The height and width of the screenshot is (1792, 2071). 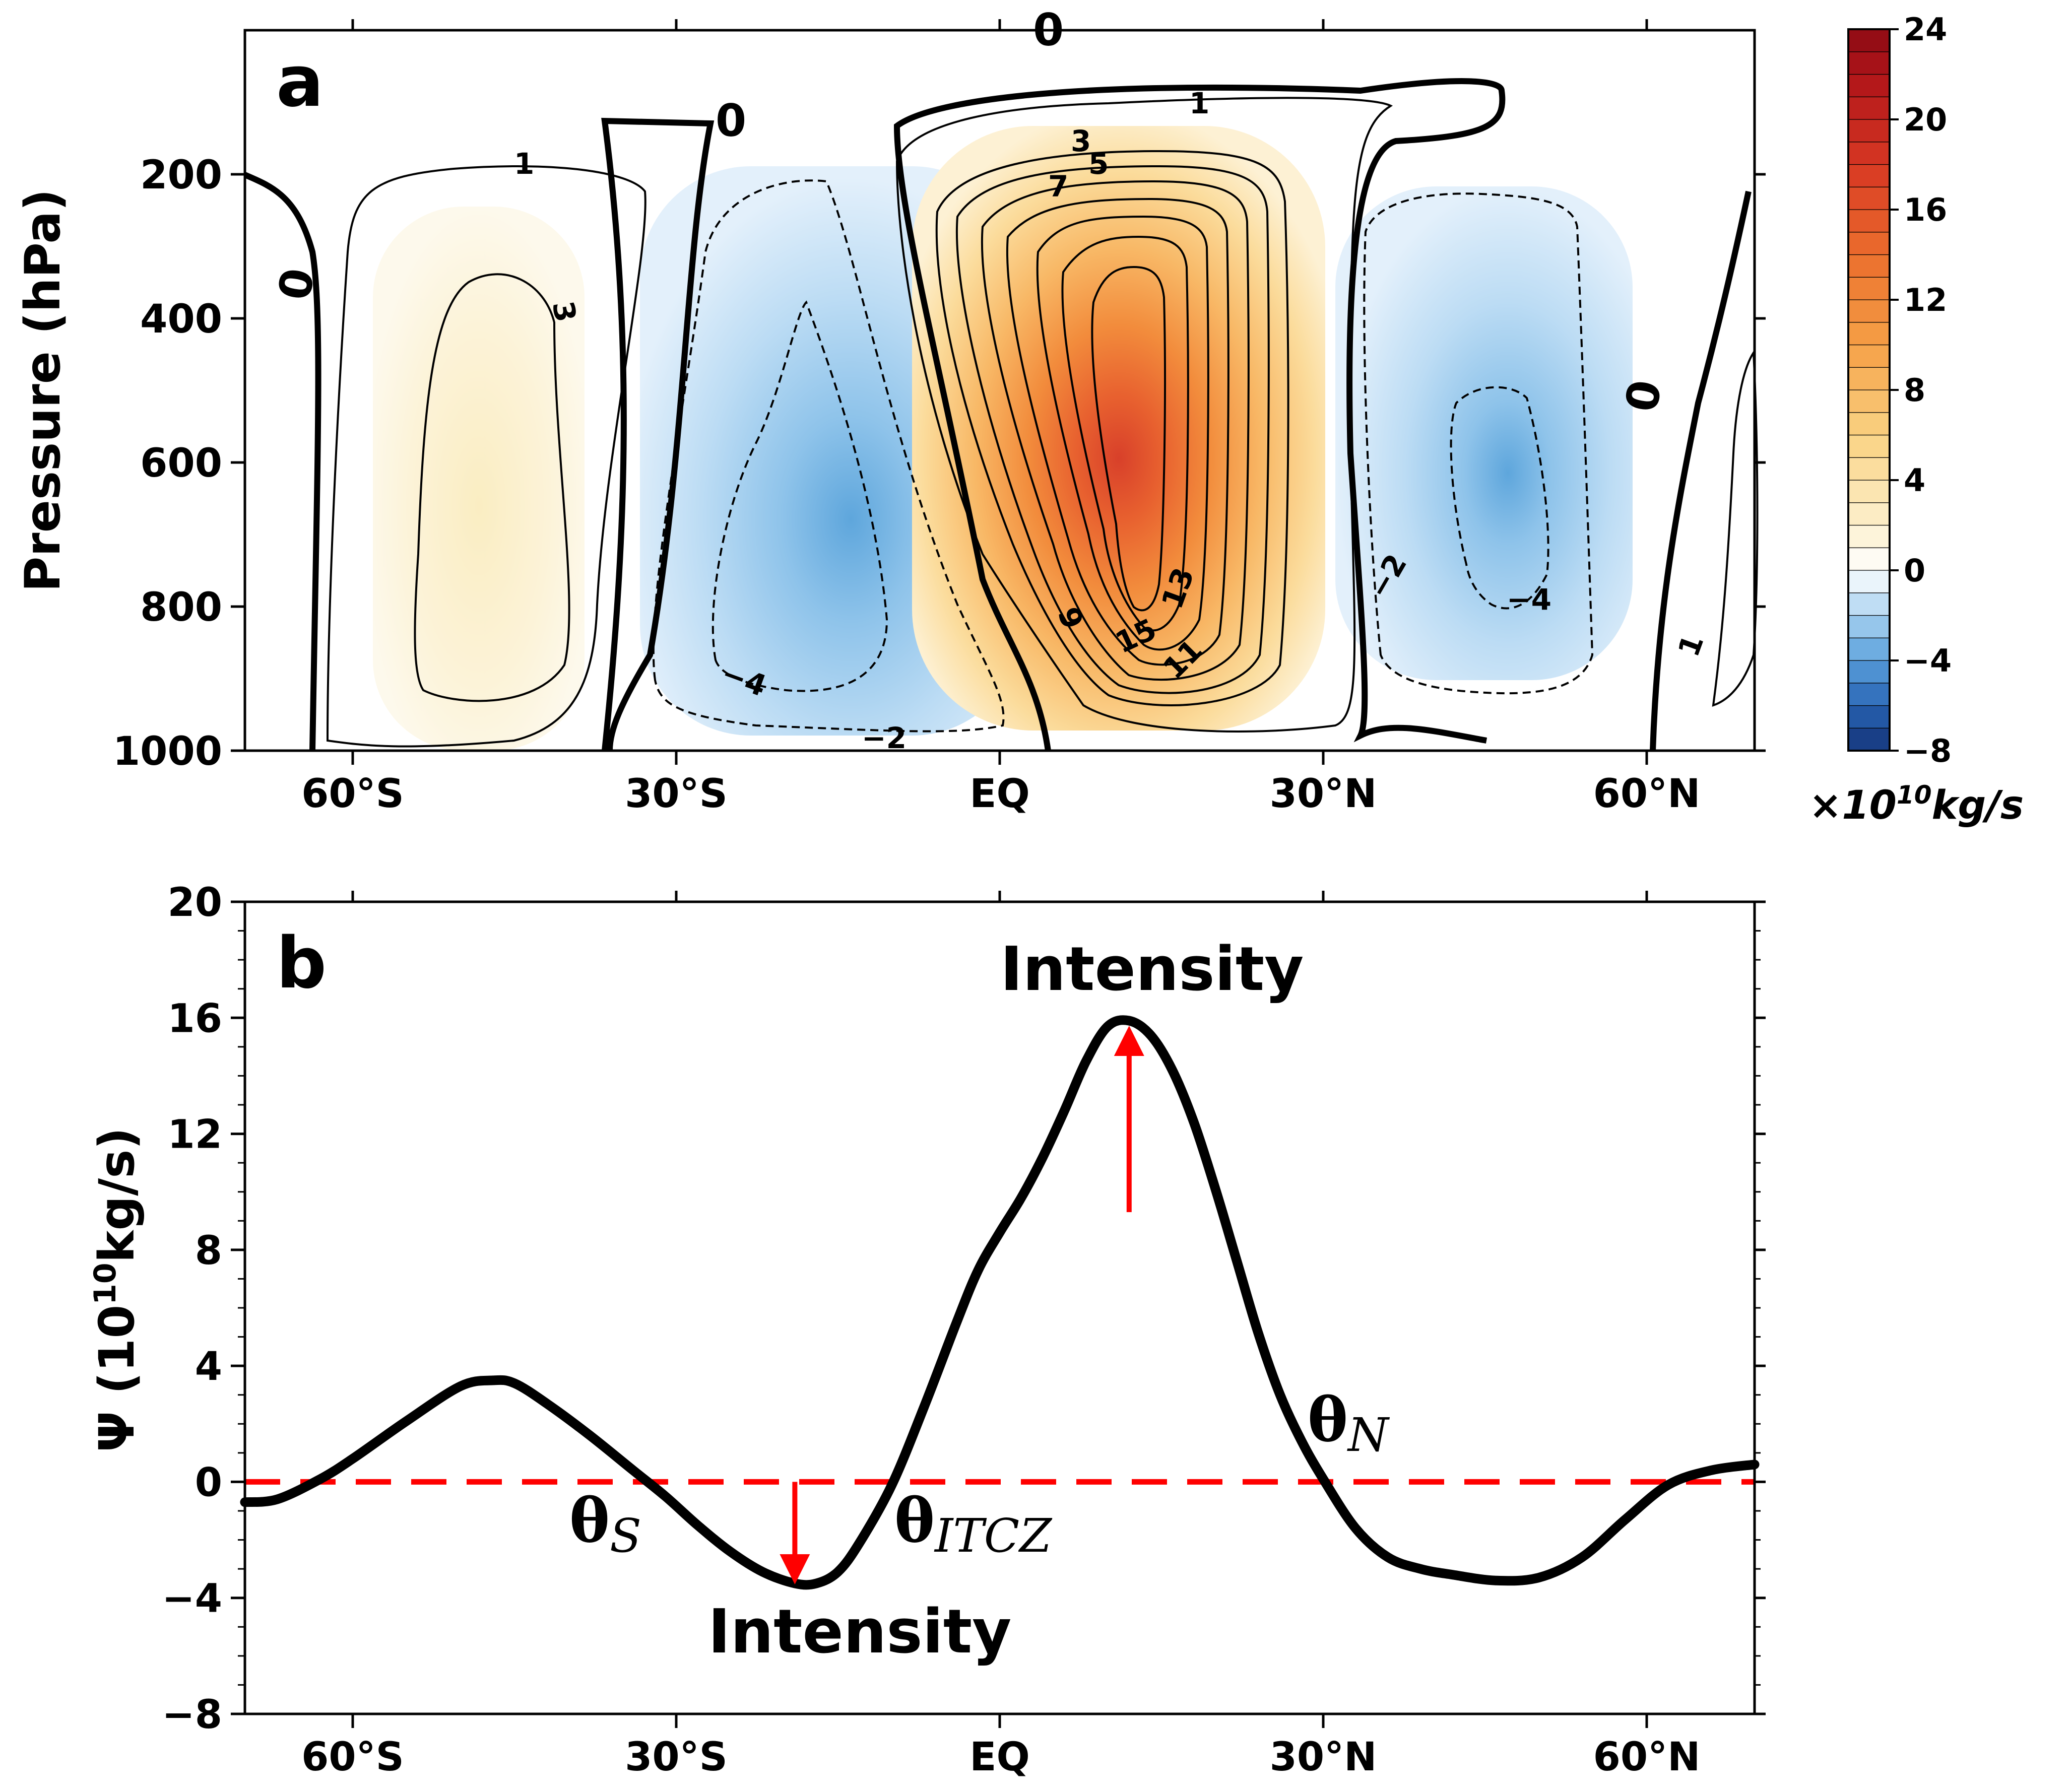 I want to click on panel-a-xtick-label: EQ, so click(x=999, y=794).